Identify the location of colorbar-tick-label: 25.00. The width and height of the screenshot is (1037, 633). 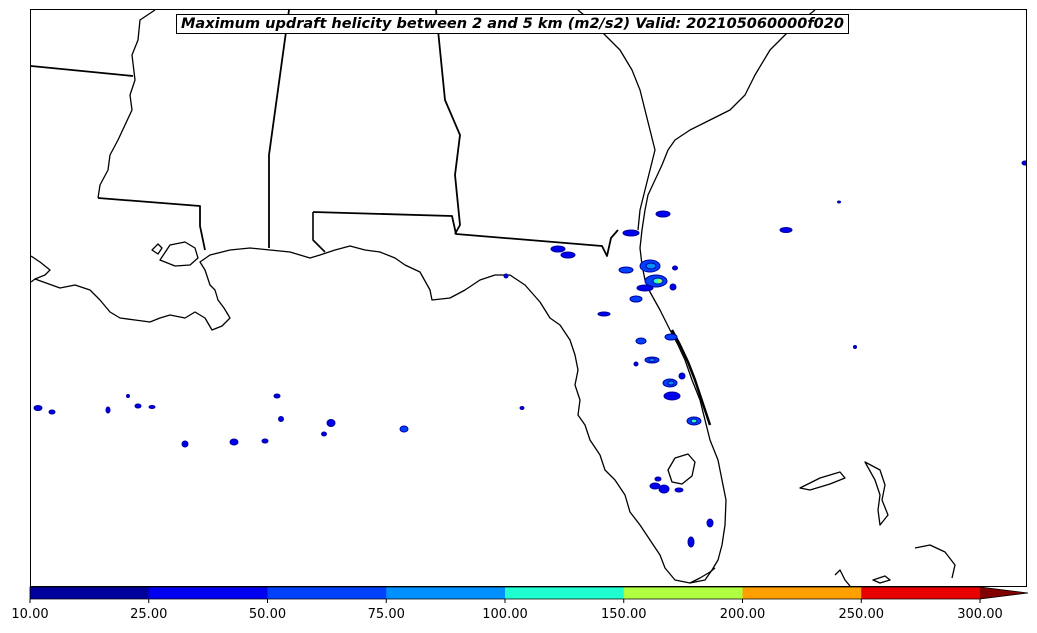
(149, 614).